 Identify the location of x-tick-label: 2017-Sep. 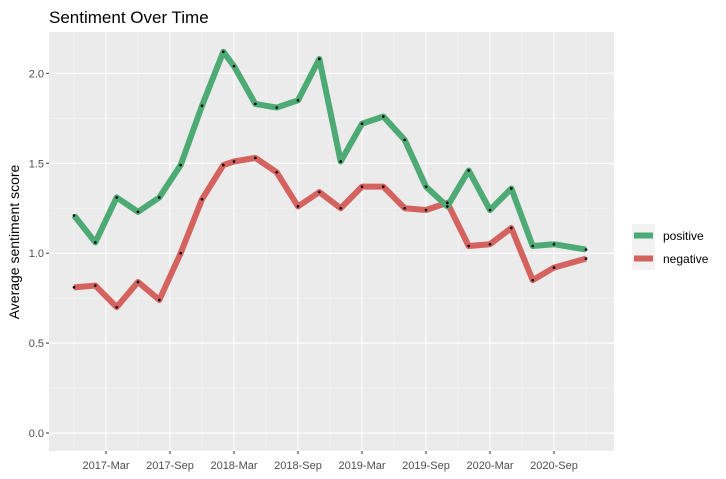
(170, 466).